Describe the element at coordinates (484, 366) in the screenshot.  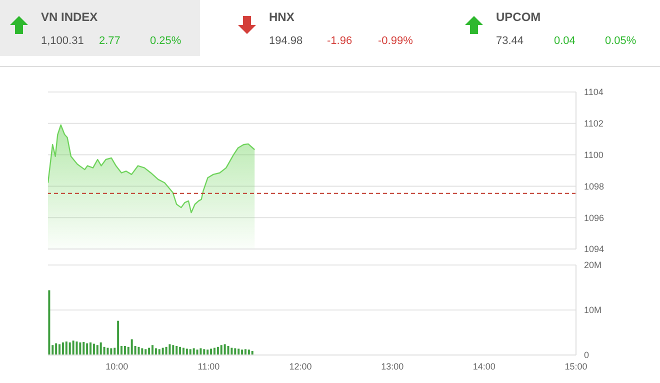
I see `x-tick-label: 14:00` at that location.